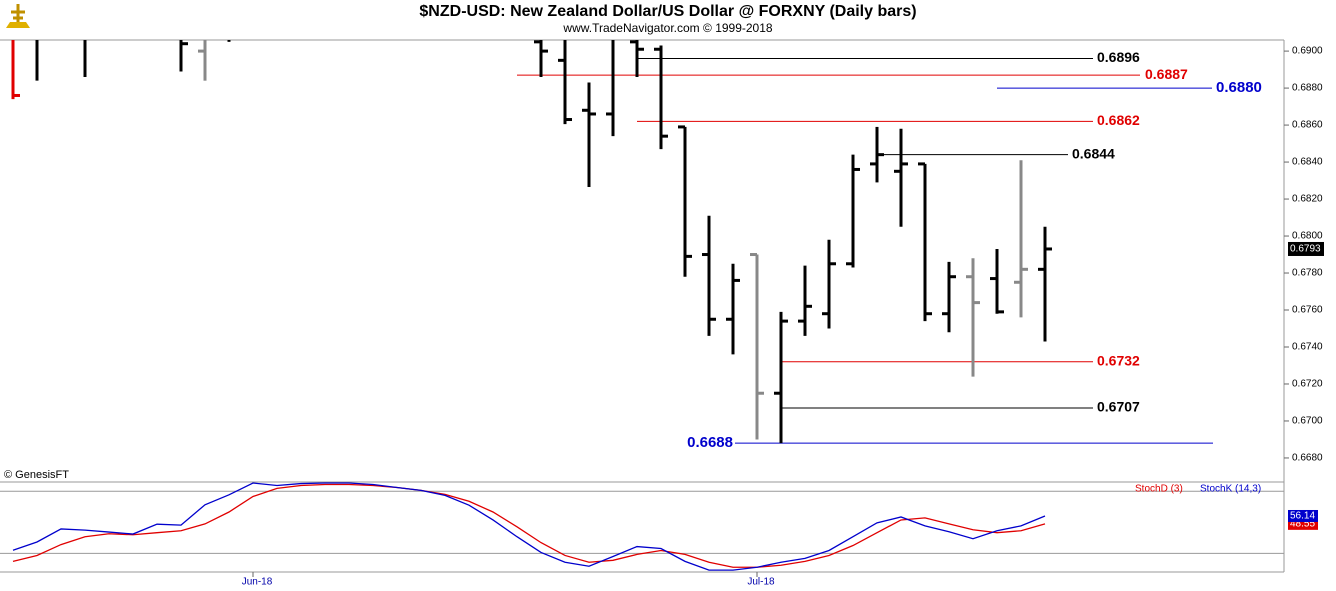 Image resolution: width=1336 pixels, height=591 pixels. Describe the element at coordinates (1118, 407) in the screenshot. I see `level-label: 0.6707` at that location.